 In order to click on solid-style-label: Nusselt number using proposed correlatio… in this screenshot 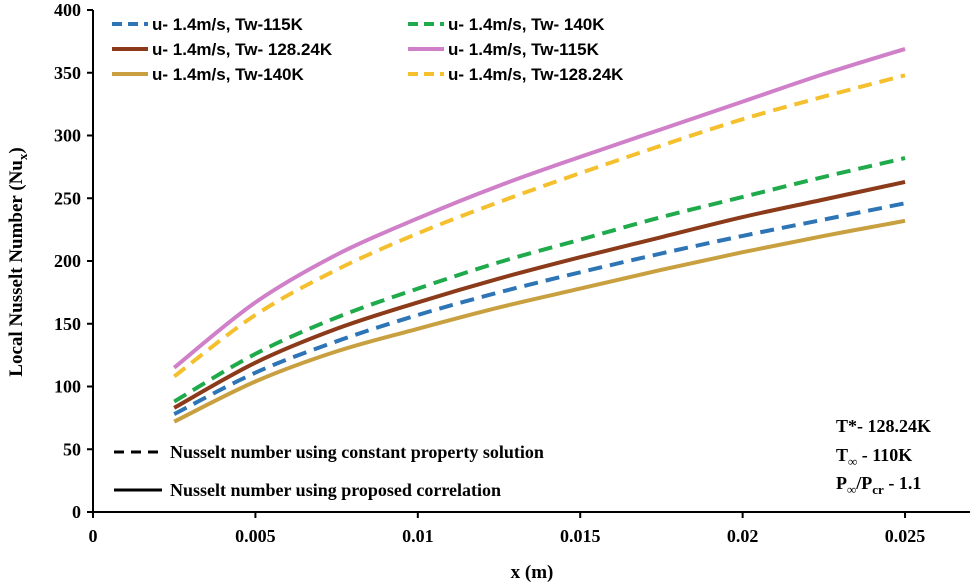, I will do `click(335, 490)`.